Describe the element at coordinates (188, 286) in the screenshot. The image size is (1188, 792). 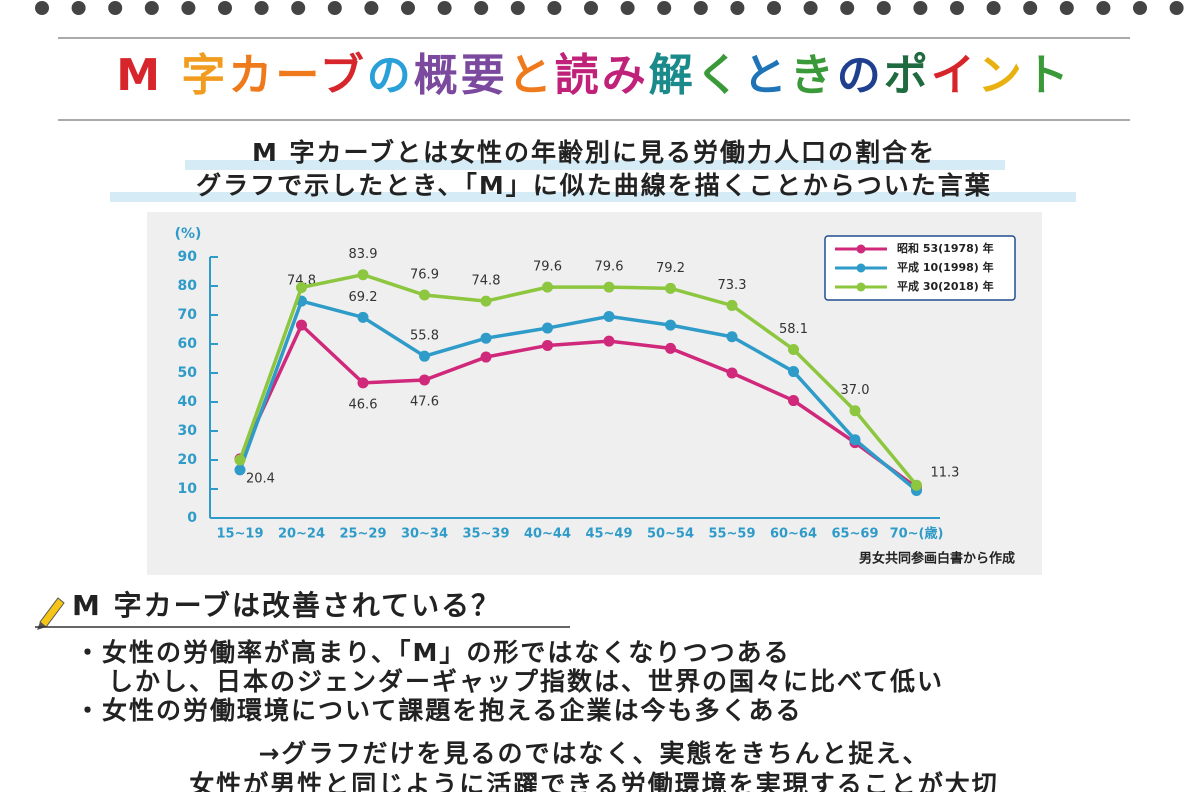
I see `y-tick-label: 80` at that location.